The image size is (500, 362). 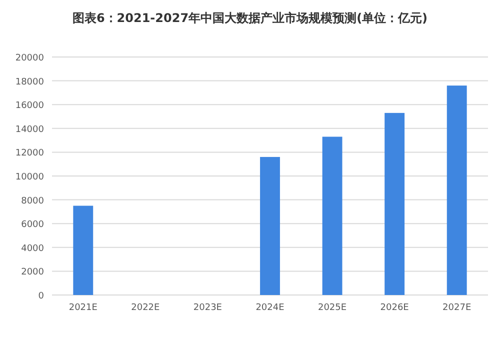 I want to click on y-tick-label: 16000, so click(x=29, y=106).